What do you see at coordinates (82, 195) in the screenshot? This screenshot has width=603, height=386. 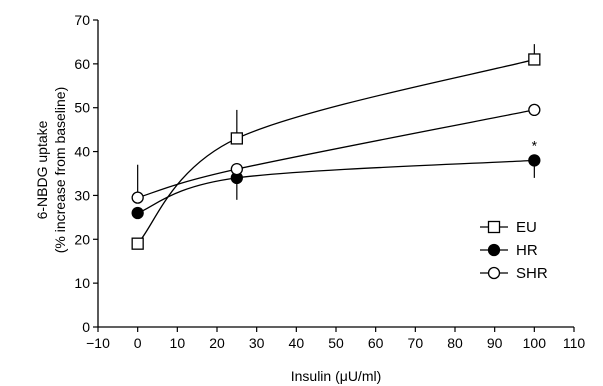 I see `y-tick-label: 30` at bounding box center [82, 195].